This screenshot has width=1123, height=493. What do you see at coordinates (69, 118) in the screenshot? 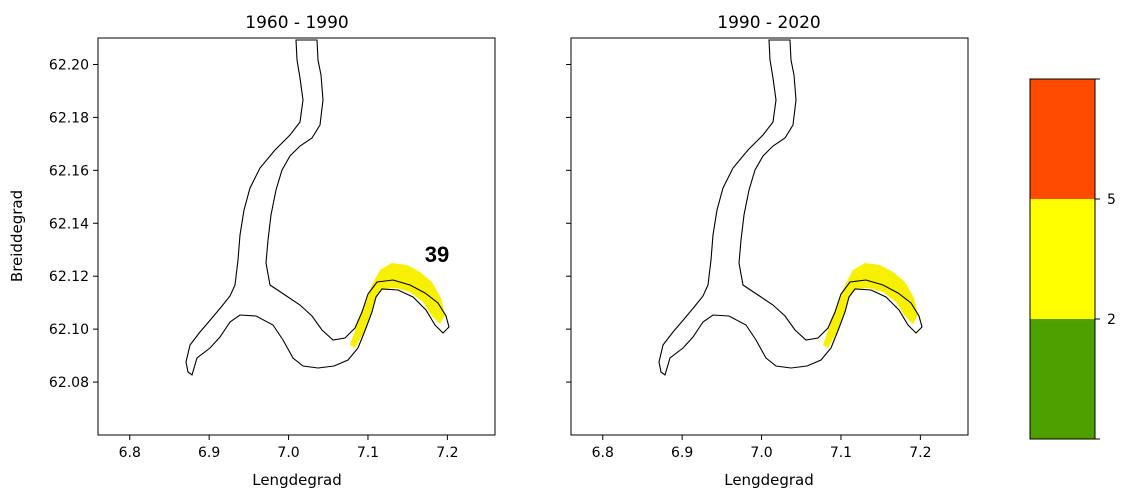
I see `y-tick-label: 62.18` at bounding box center [69, 118].